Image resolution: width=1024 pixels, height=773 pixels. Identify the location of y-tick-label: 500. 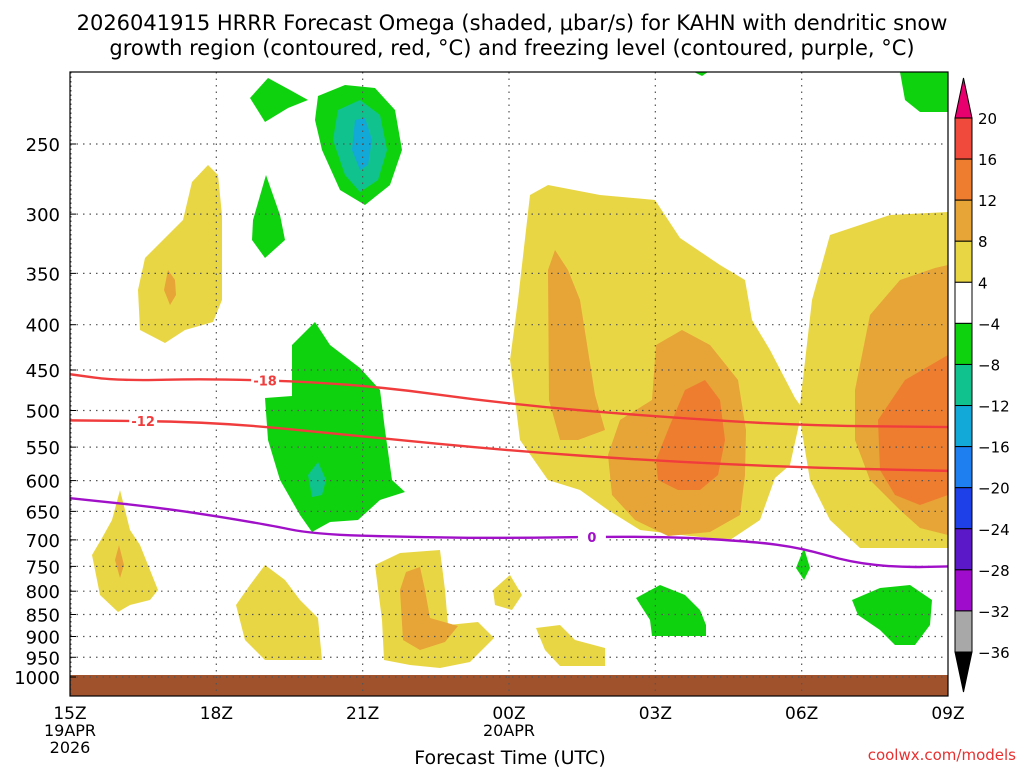
(43, 412).